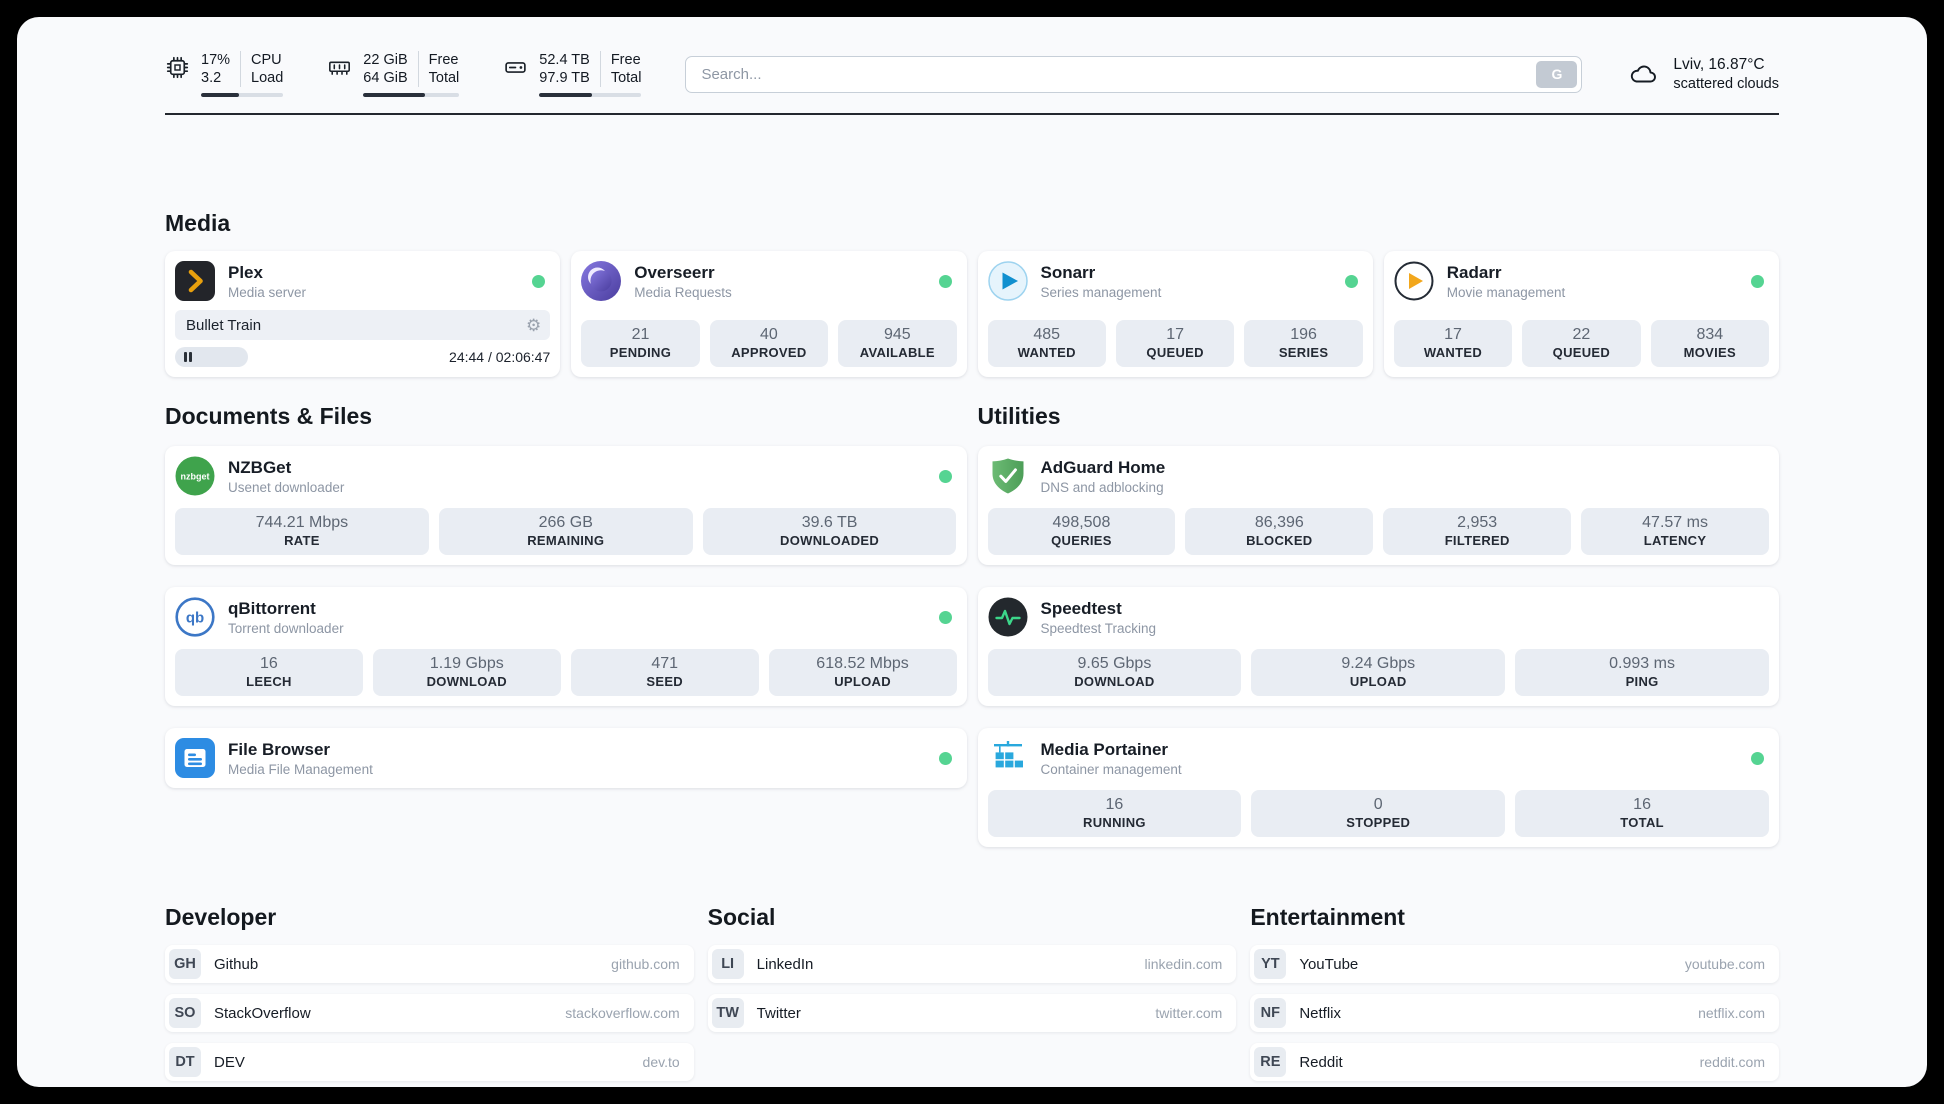 This screenshot has height=1104, width=1944. What do you see at coordinates (269, 416) in the screenshot?
I see `section-title-documents: Documents & Files` at bounding box center [269, 416].